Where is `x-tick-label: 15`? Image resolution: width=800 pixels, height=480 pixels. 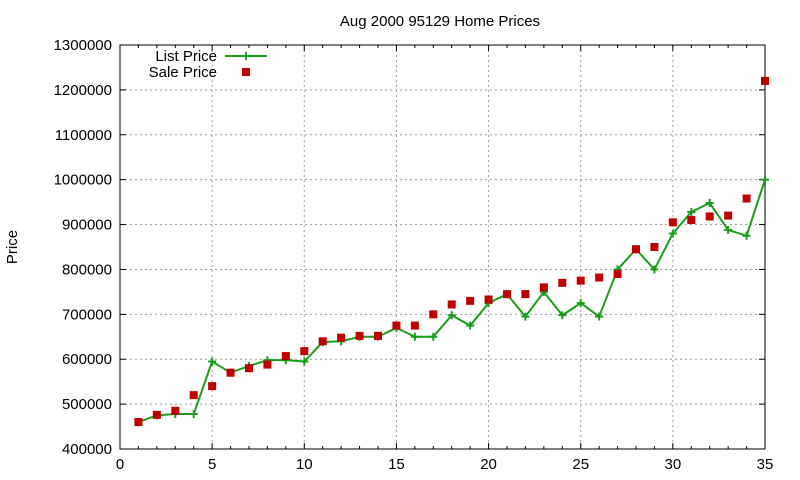
x-tick-label: 15 is located at coordinates (396, 464).